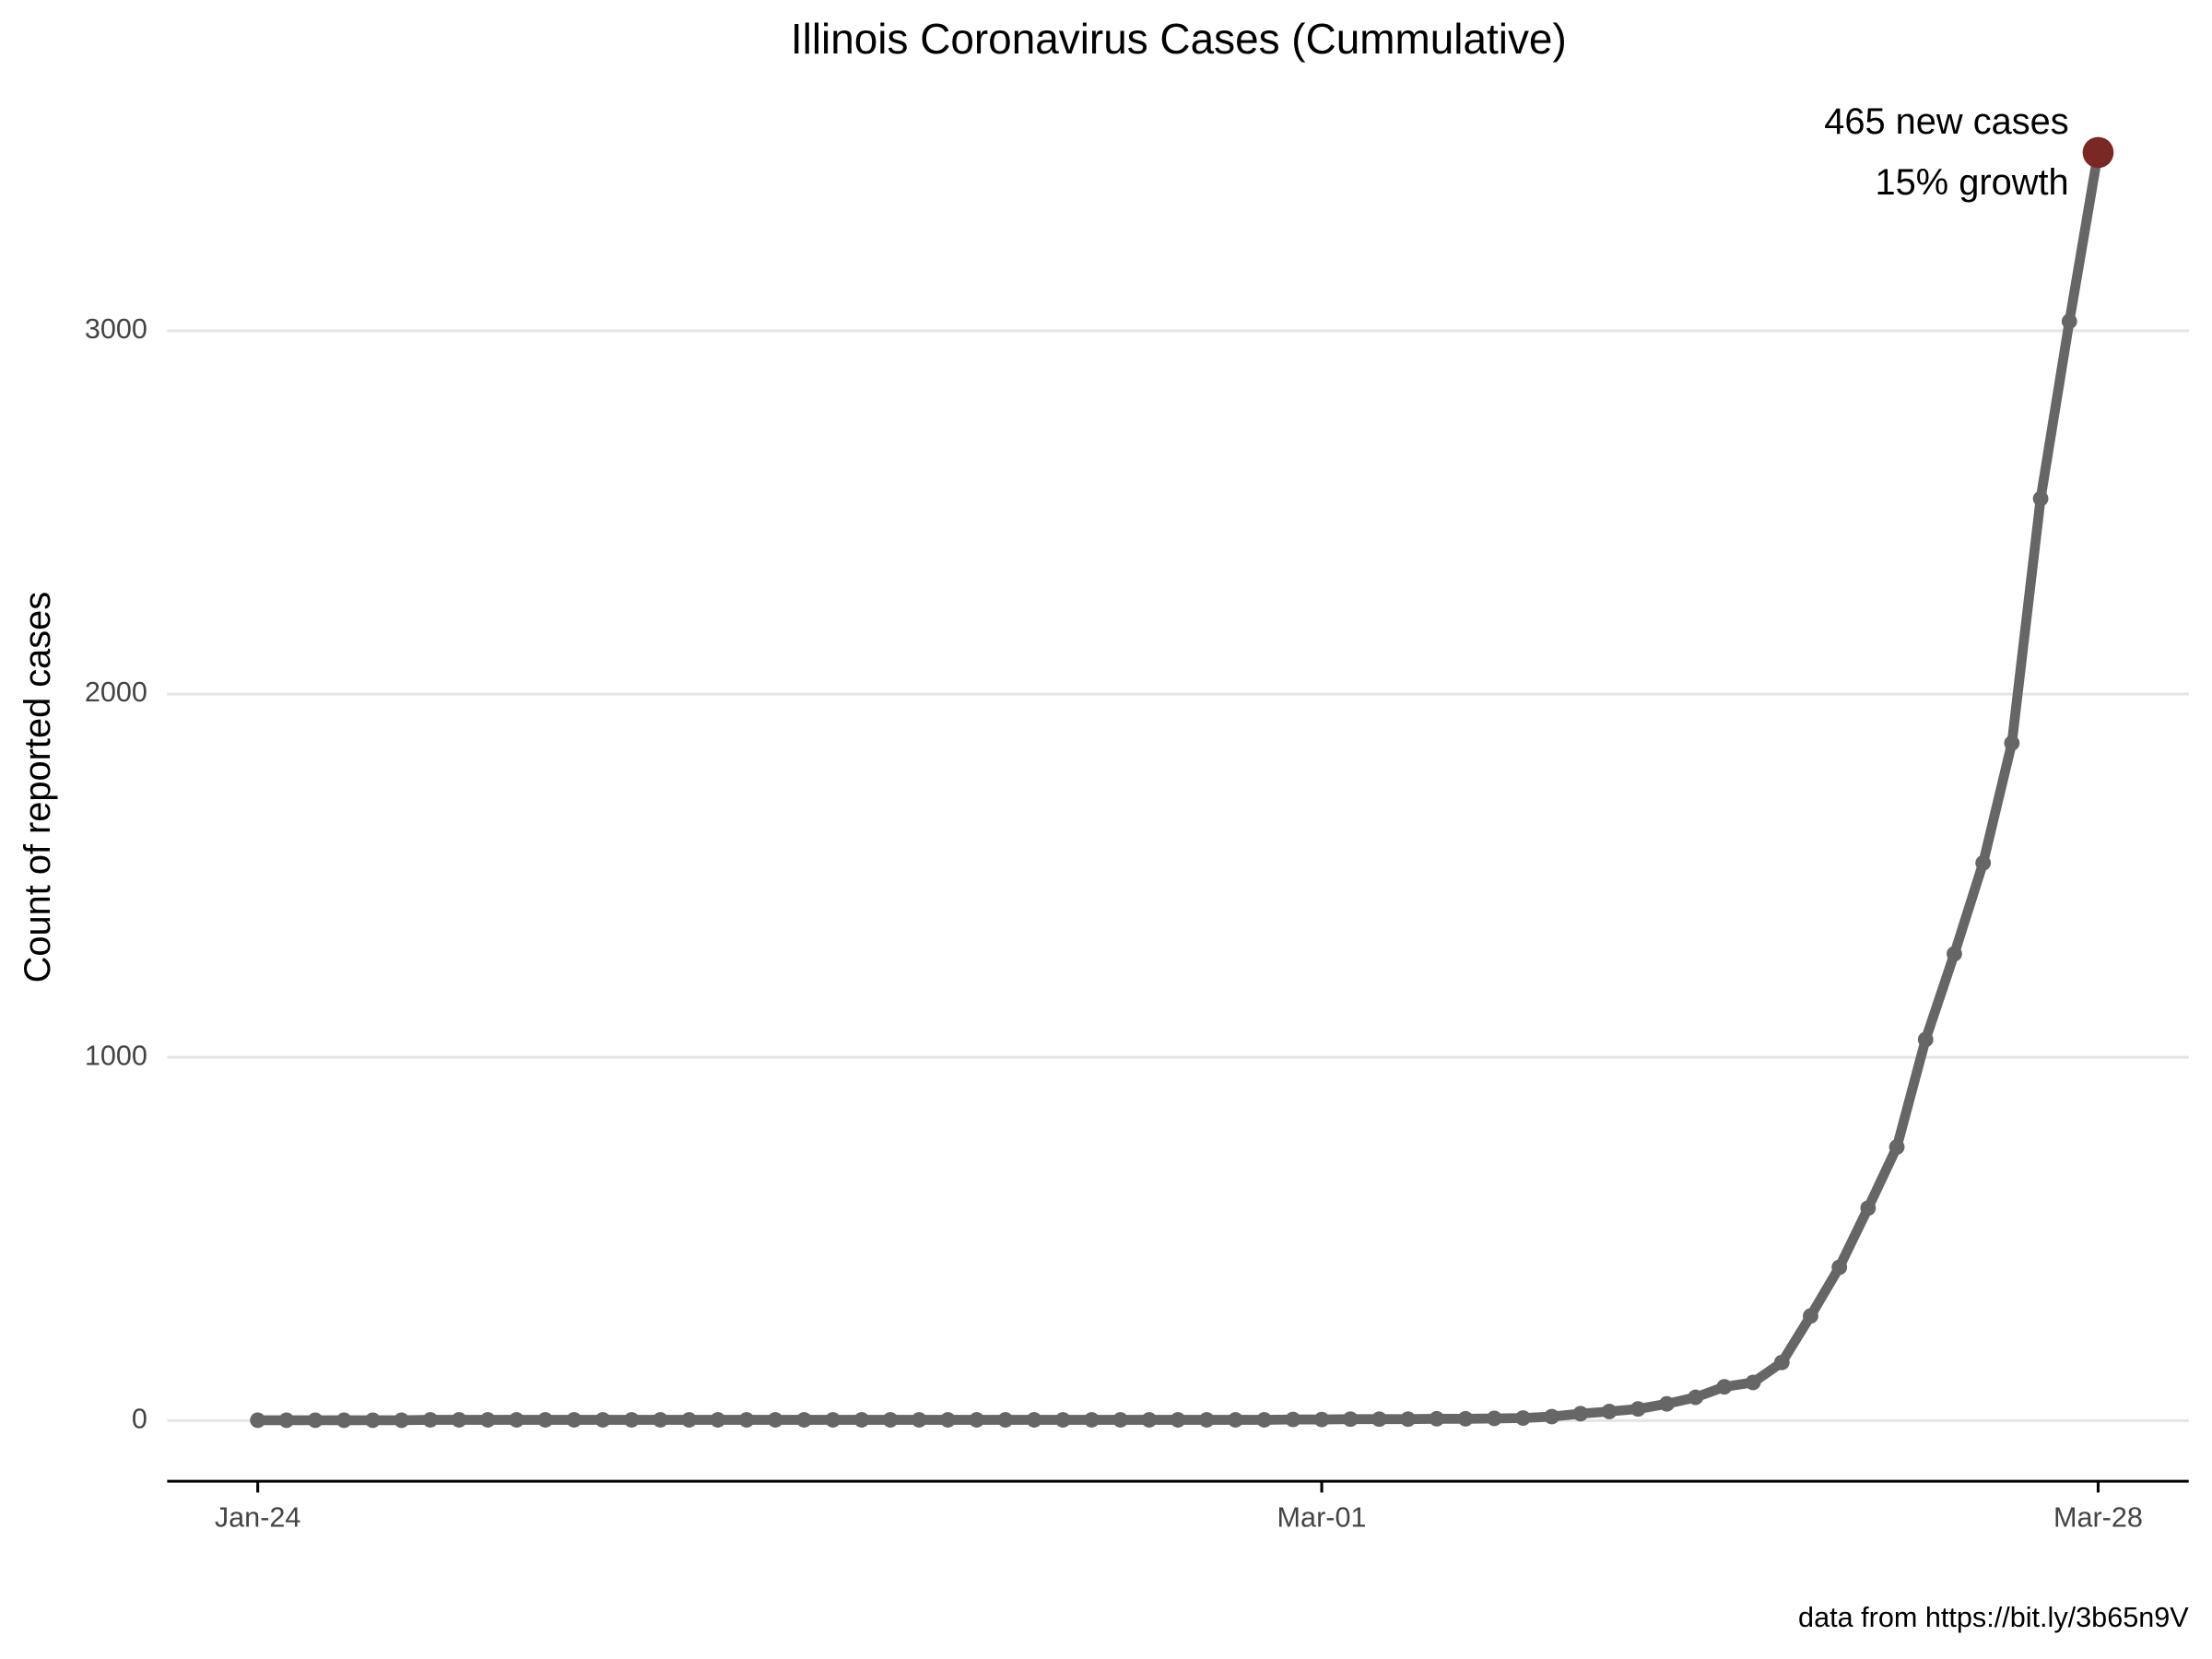 The image size is (2212, 1659). I want to click on y-tick-label: 3000, so click(116, 329).